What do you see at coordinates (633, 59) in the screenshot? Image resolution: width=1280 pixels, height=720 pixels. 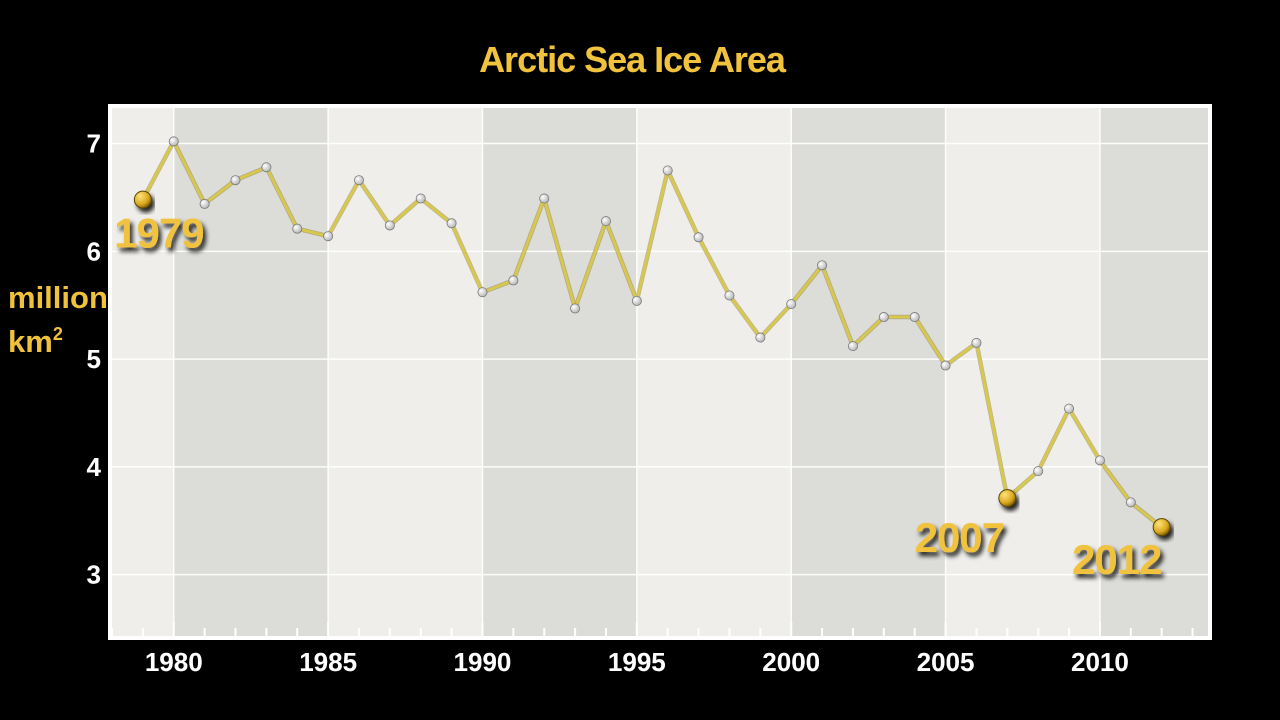 I see `chart-title: Arctic Sea Ice Area` at bounding box center [633, 59].